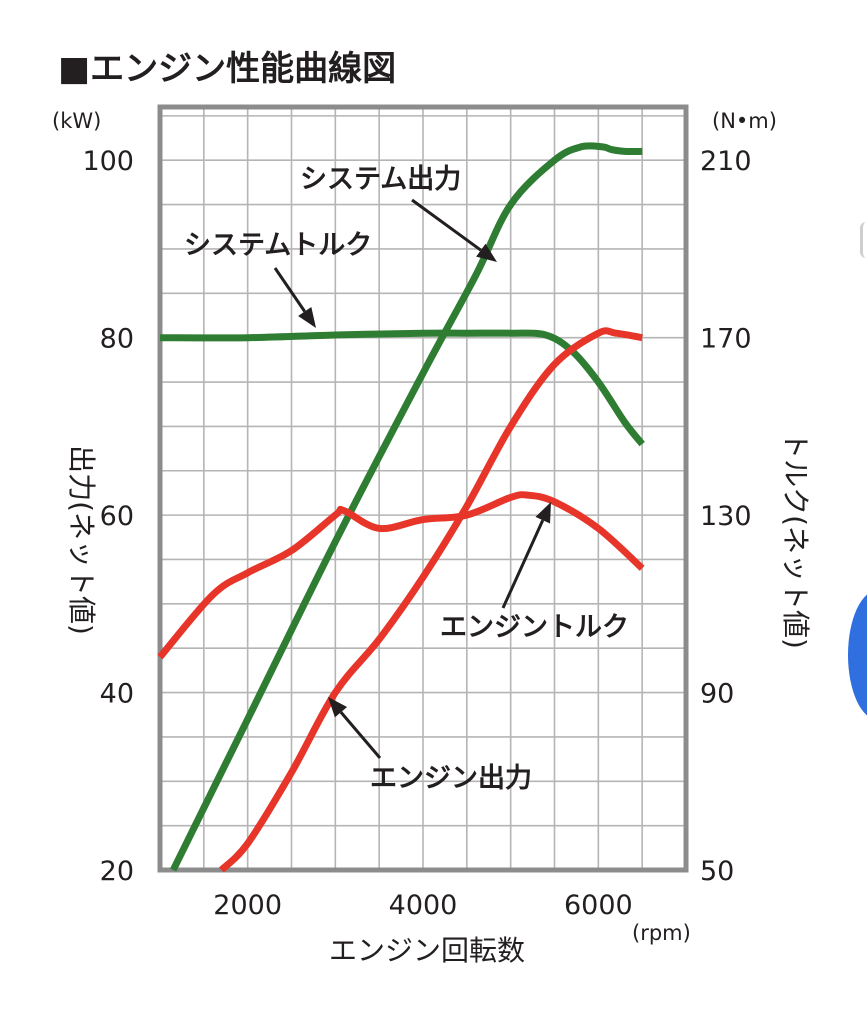 This screenshot has height=1024, width=867. What do you see at coordinates (857, 655) in the screenshot?
I see `blue-circle-fragment` at bounding box center [857, 655].